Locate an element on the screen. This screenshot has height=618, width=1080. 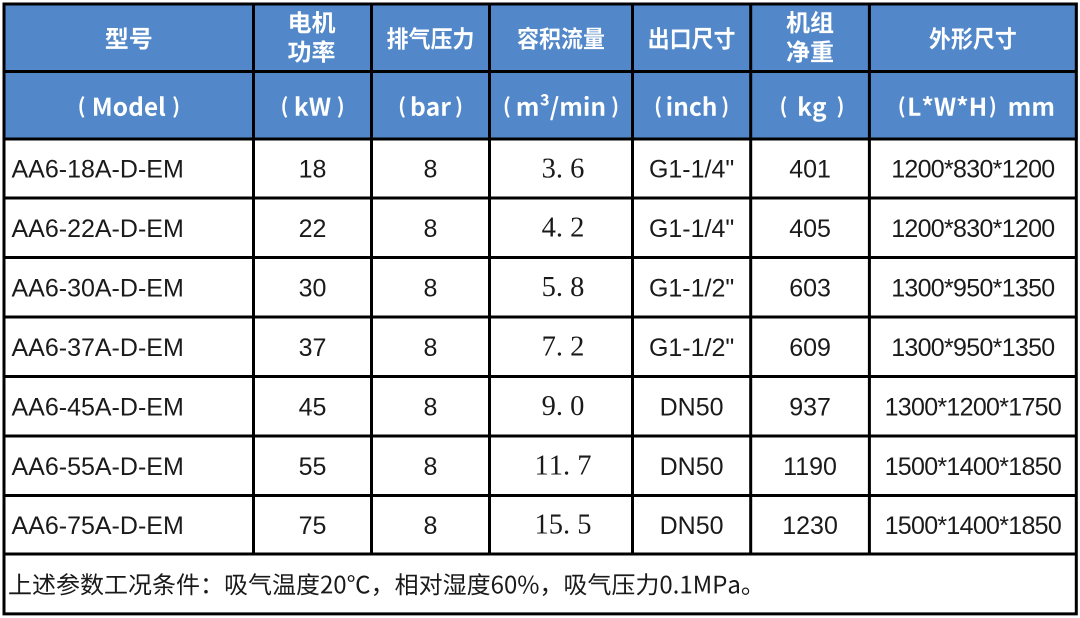
svg-text: 45 is located at coordinates (313, 407).